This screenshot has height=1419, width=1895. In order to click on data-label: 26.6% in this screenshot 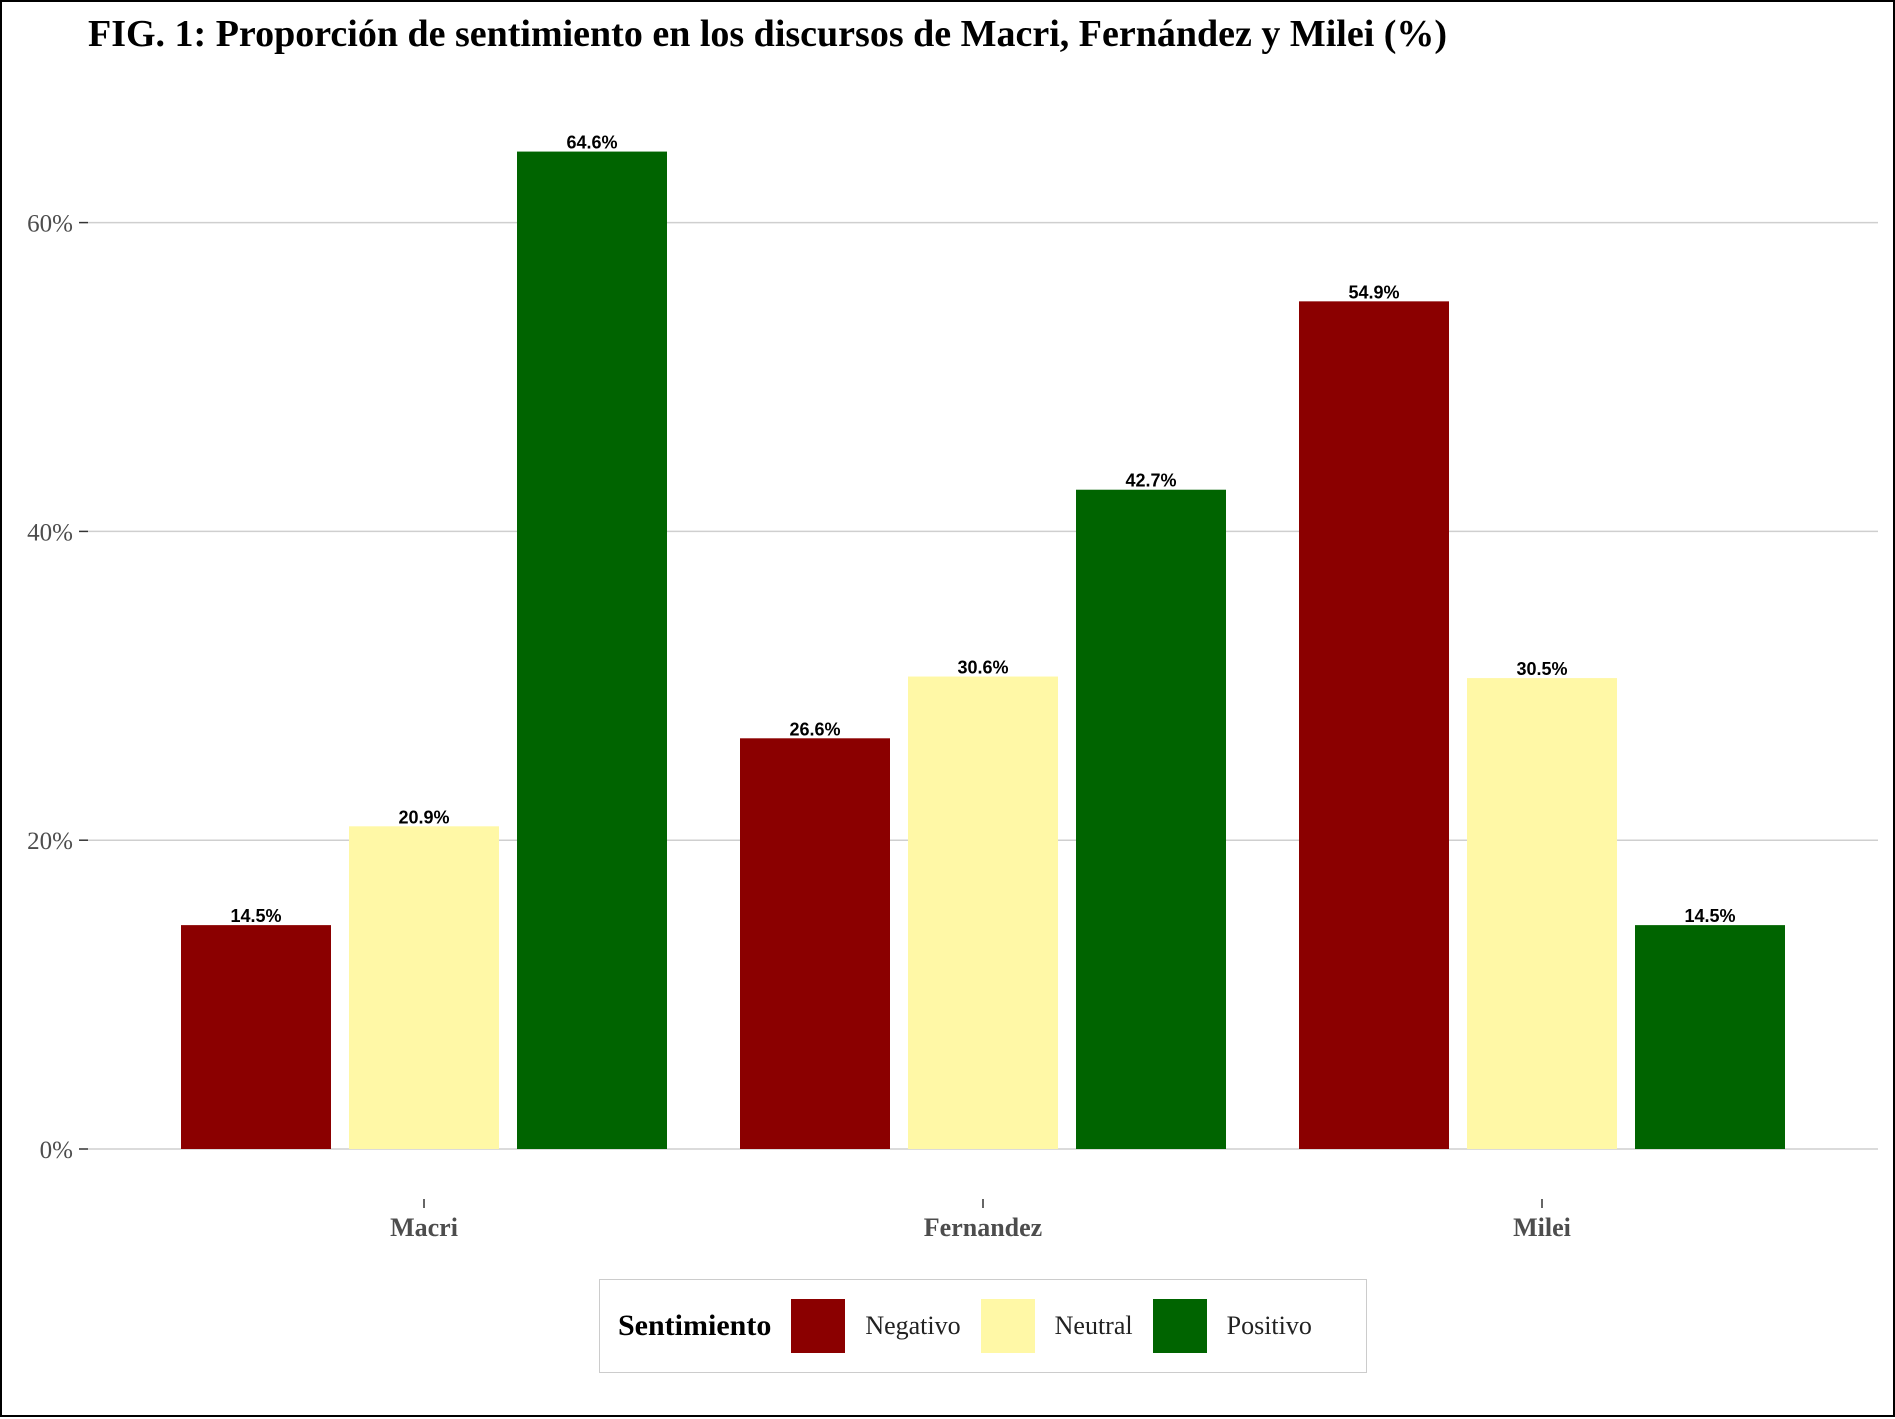, I will do `click(814, 729)`.